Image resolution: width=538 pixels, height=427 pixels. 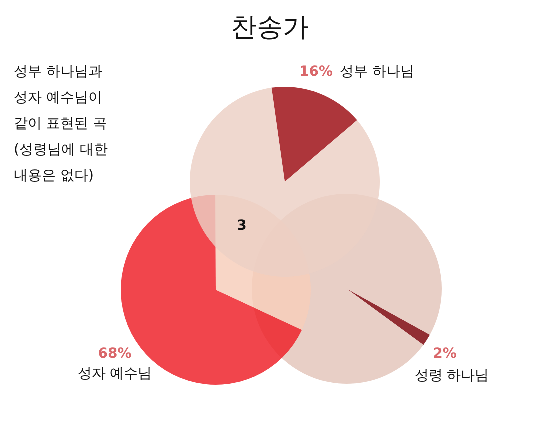 What do you see at coordinates (242, 226) in the screenshot?
I see `text: 3` at bounding box center [242, 226].